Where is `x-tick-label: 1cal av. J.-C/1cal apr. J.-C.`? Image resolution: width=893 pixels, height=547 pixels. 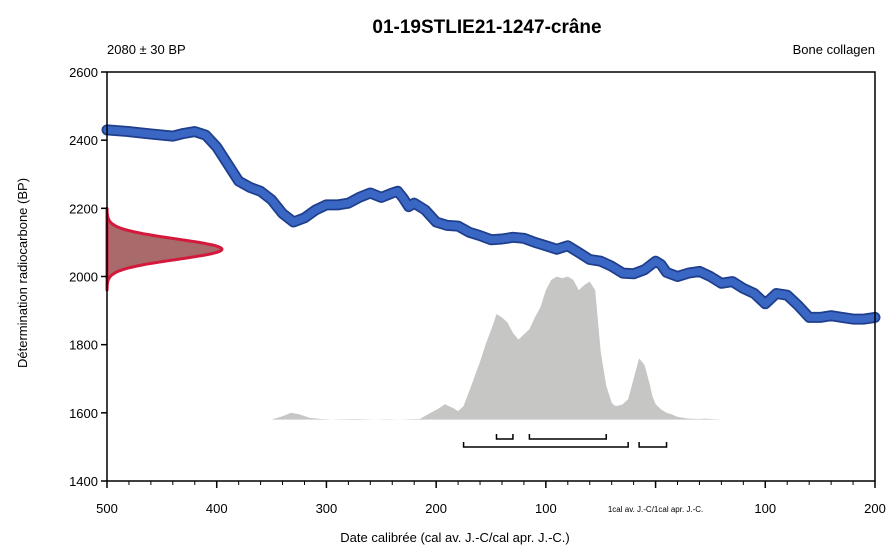 x-tick-label: 1cal av. J.-C/1cal apr. J.-C. is located at coordinates (655, 509).